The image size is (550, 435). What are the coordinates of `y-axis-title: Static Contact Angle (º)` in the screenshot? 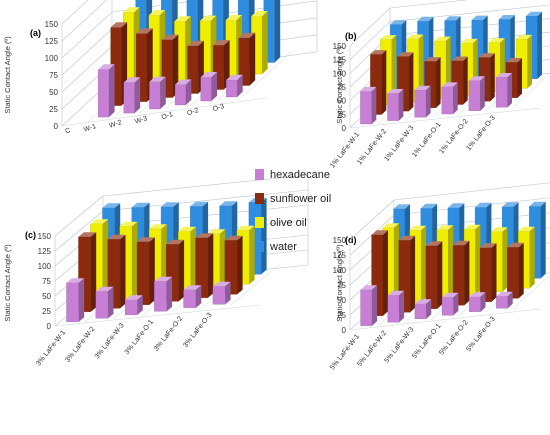 It's located at (339, 283).